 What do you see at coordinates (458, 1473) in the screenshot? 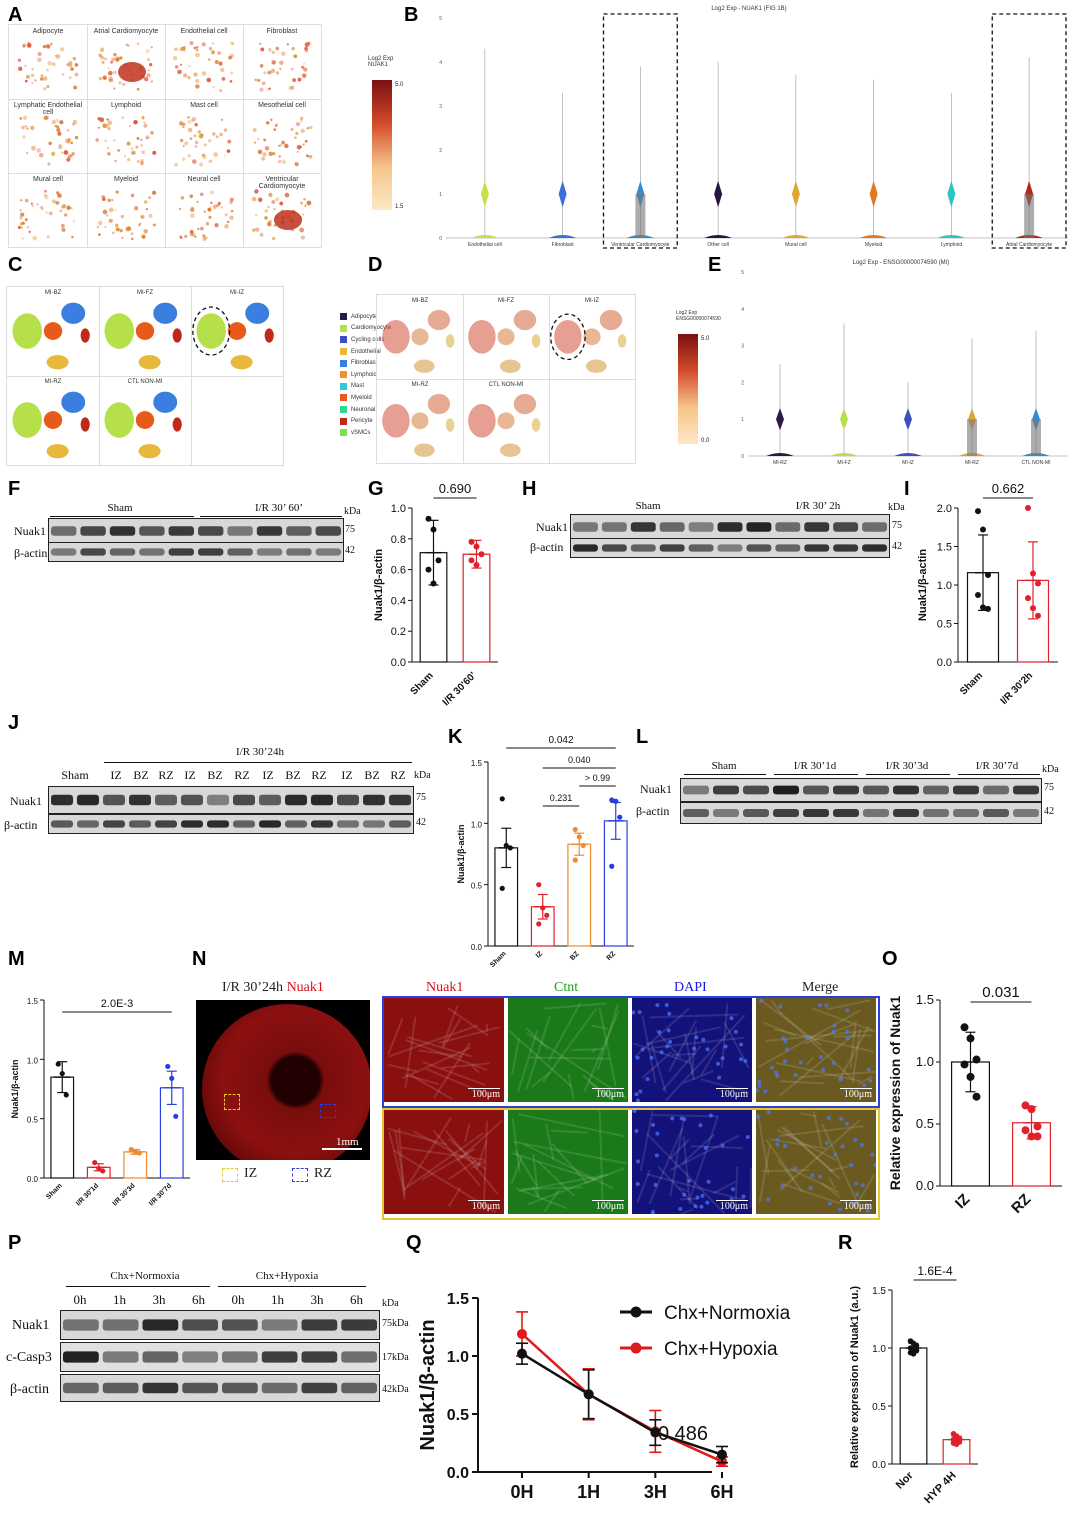
I see `y-tick-label: 0.0` at bounding box center [458, 1473].